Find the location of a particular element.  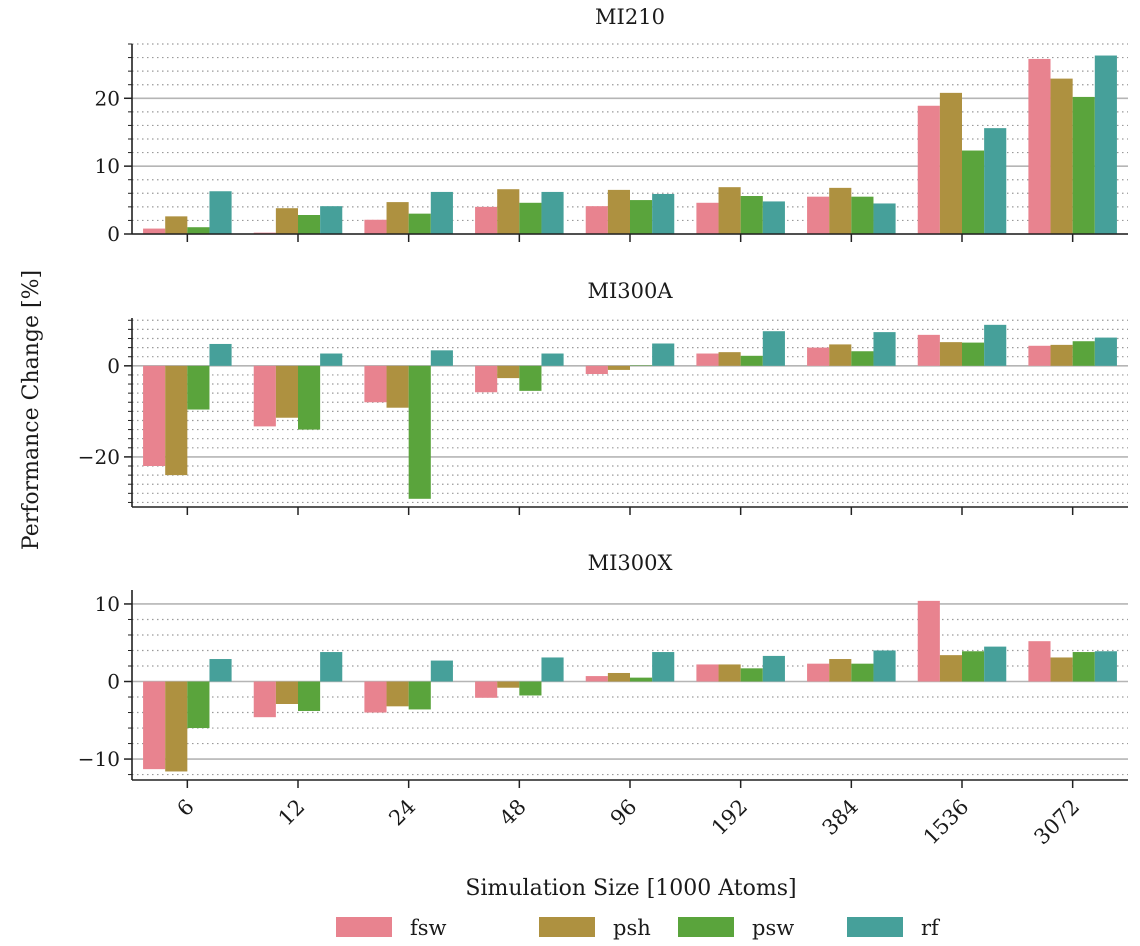

x-tick-label: 384 is located at coordinates (840, 817).